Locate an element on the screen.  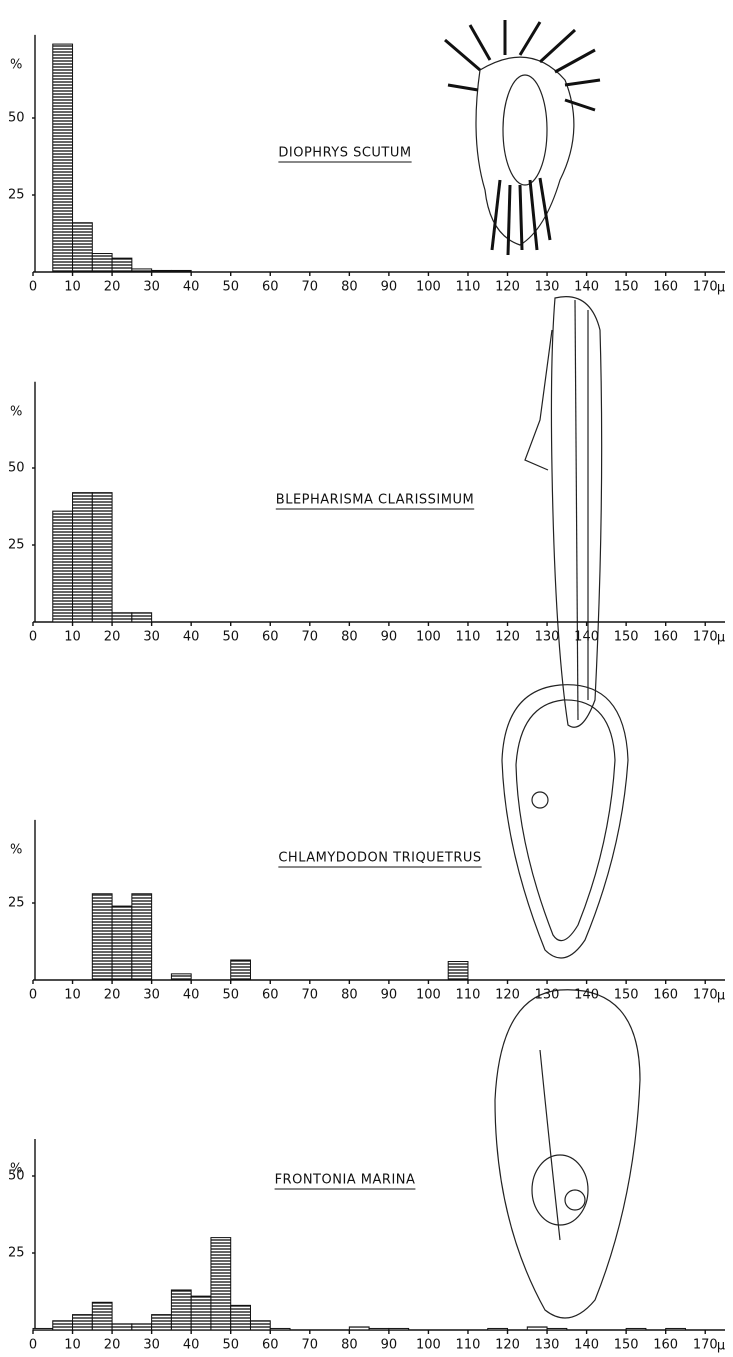
illustration-chlamydodon is located at coordinates (565, 821).